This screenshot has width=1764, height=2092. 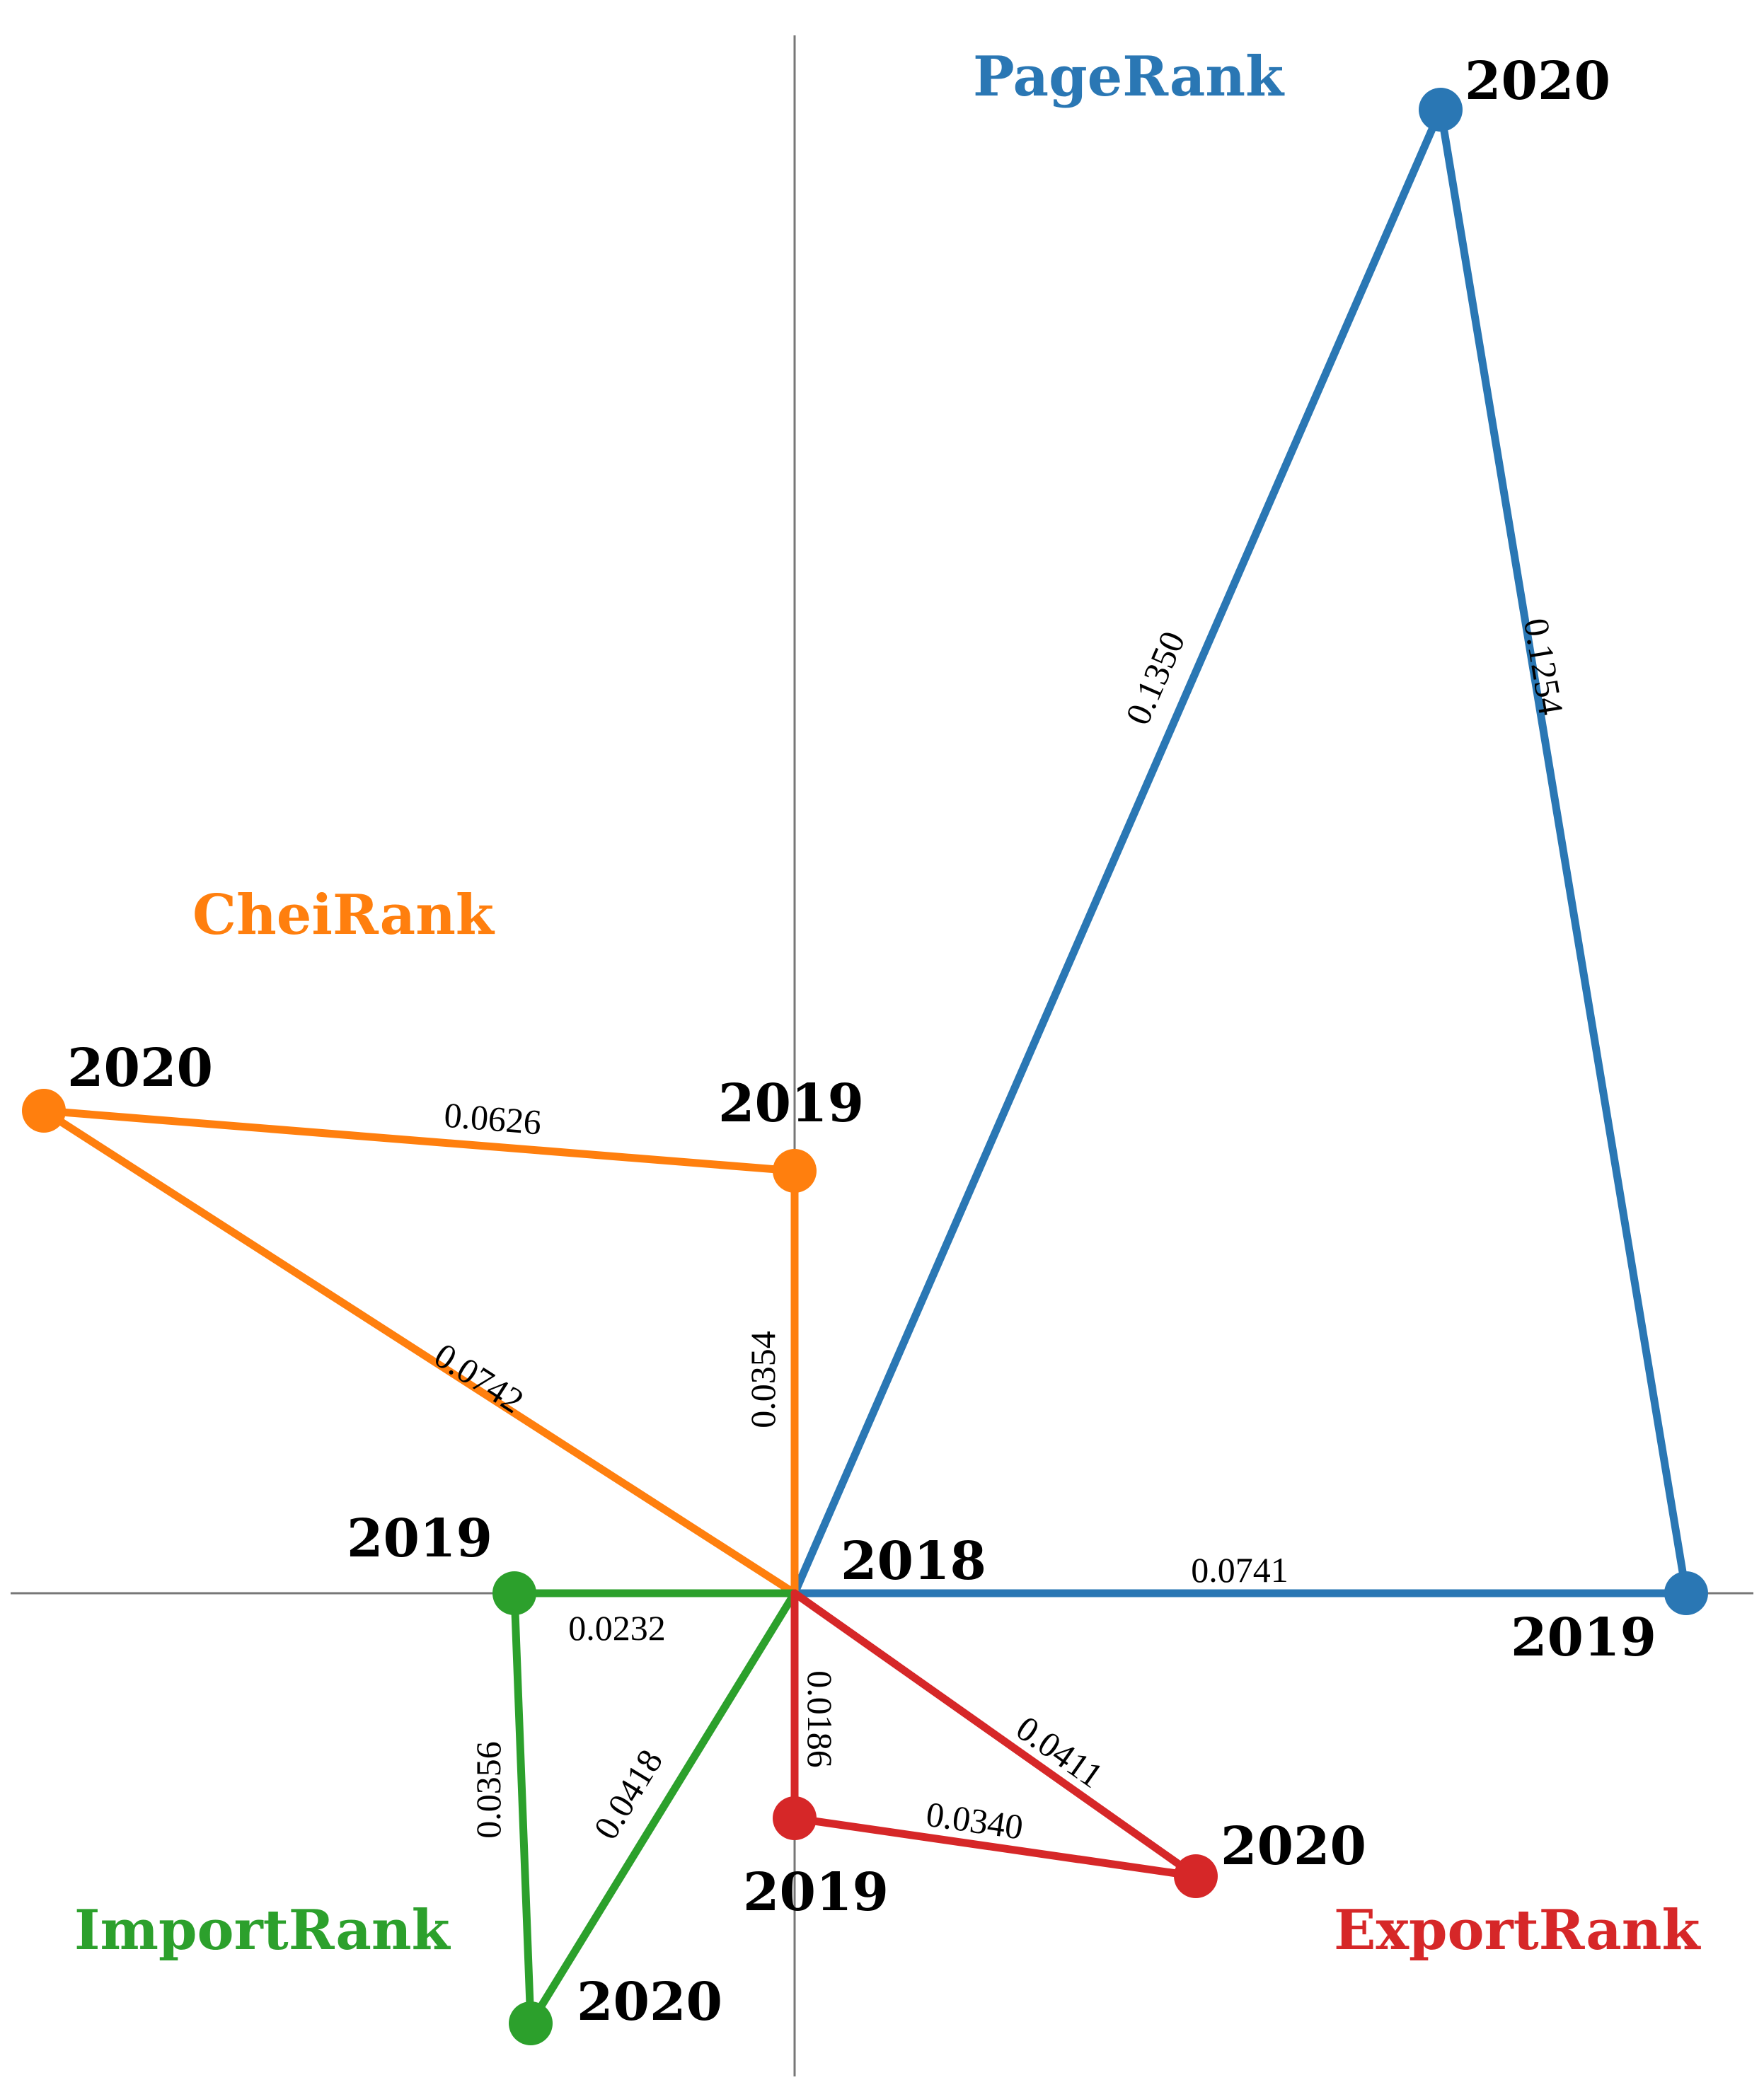 What do you see at coordinates (479, 1378) in the screenshot?
I see `cheirank-edge-label-2018-2020: 0.0742` at bounding box center [479, 1378].